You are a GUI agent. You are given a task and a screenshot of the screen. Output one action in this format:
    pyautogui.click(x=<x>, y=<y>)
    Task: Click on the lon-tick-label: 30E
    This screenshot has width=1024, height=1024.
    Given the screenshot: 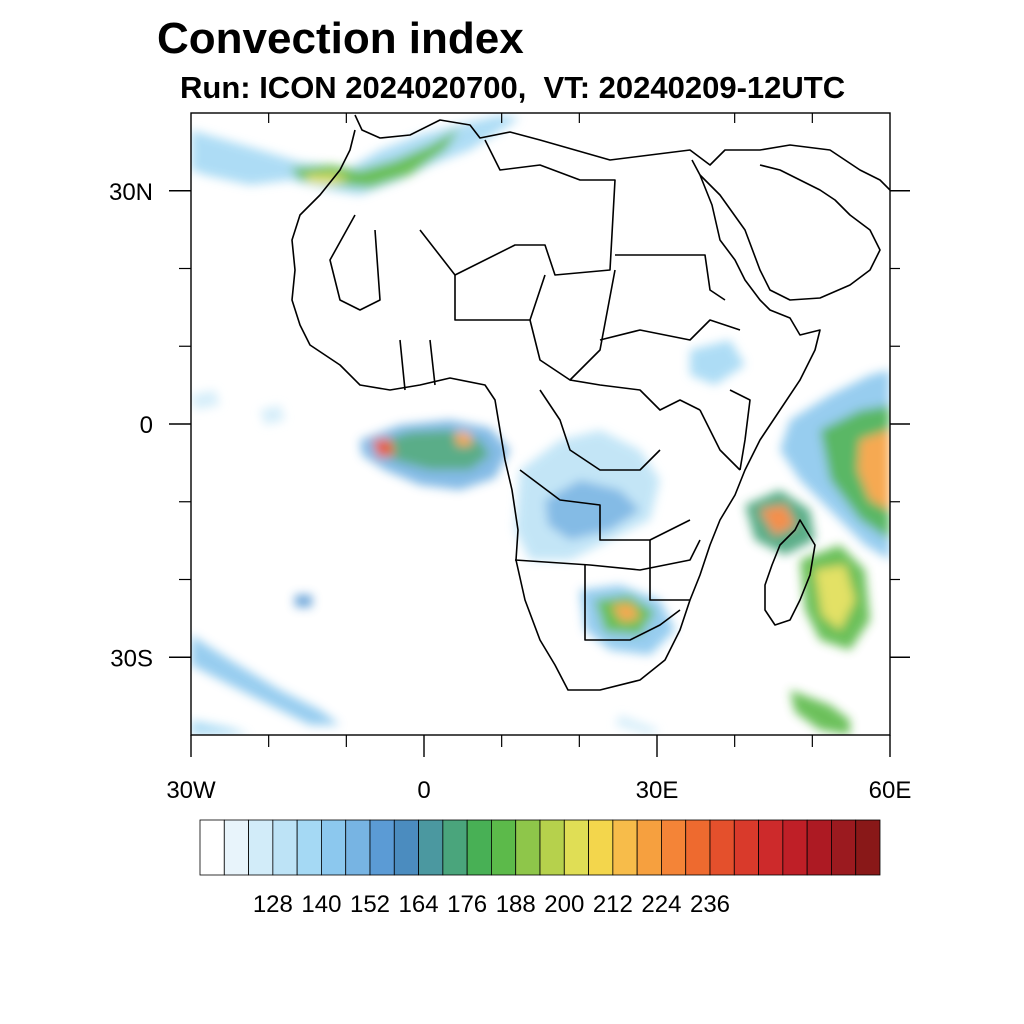 What is the action you would take?
    pyautogui.click(x=657, y=790)
    